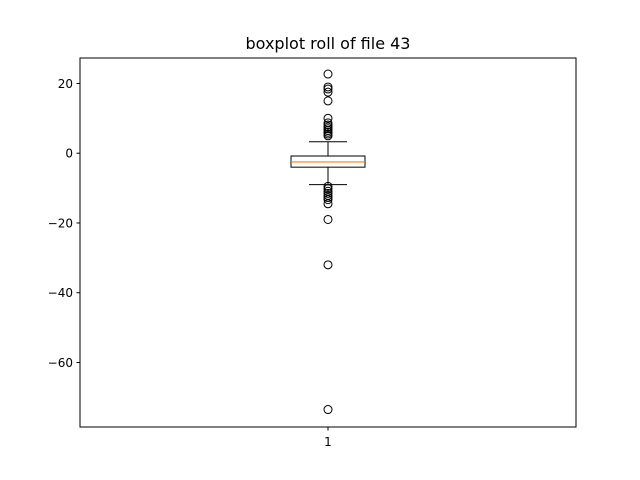 This screenshot has width=640, height=480. I want to click on chart-title: boxplot roll of file 43, so click(328, 43).